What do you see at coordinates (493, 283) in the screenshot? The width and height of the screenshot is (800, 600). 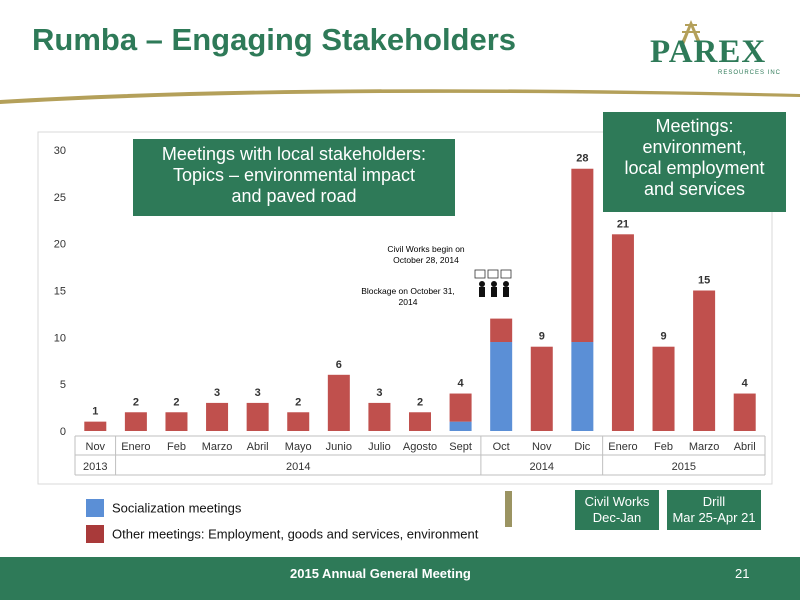 I see `protest-icon` at bounding box center [493, 283].